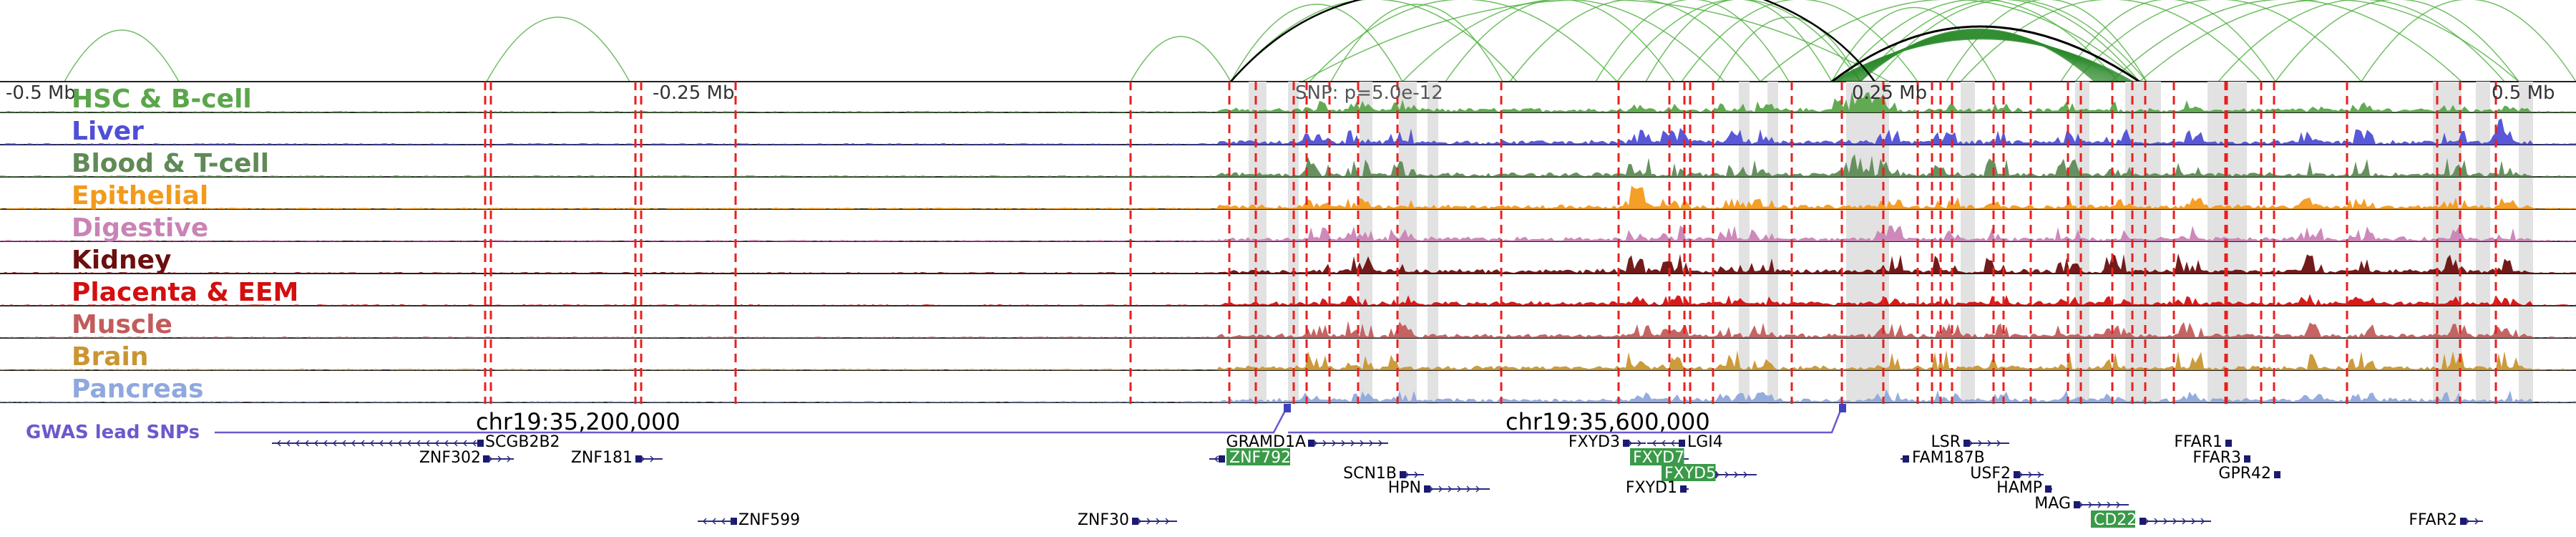 The width and height of the screenshot is (2576, 537). I want to click on gene-label: CD22, so click(2115, 520).